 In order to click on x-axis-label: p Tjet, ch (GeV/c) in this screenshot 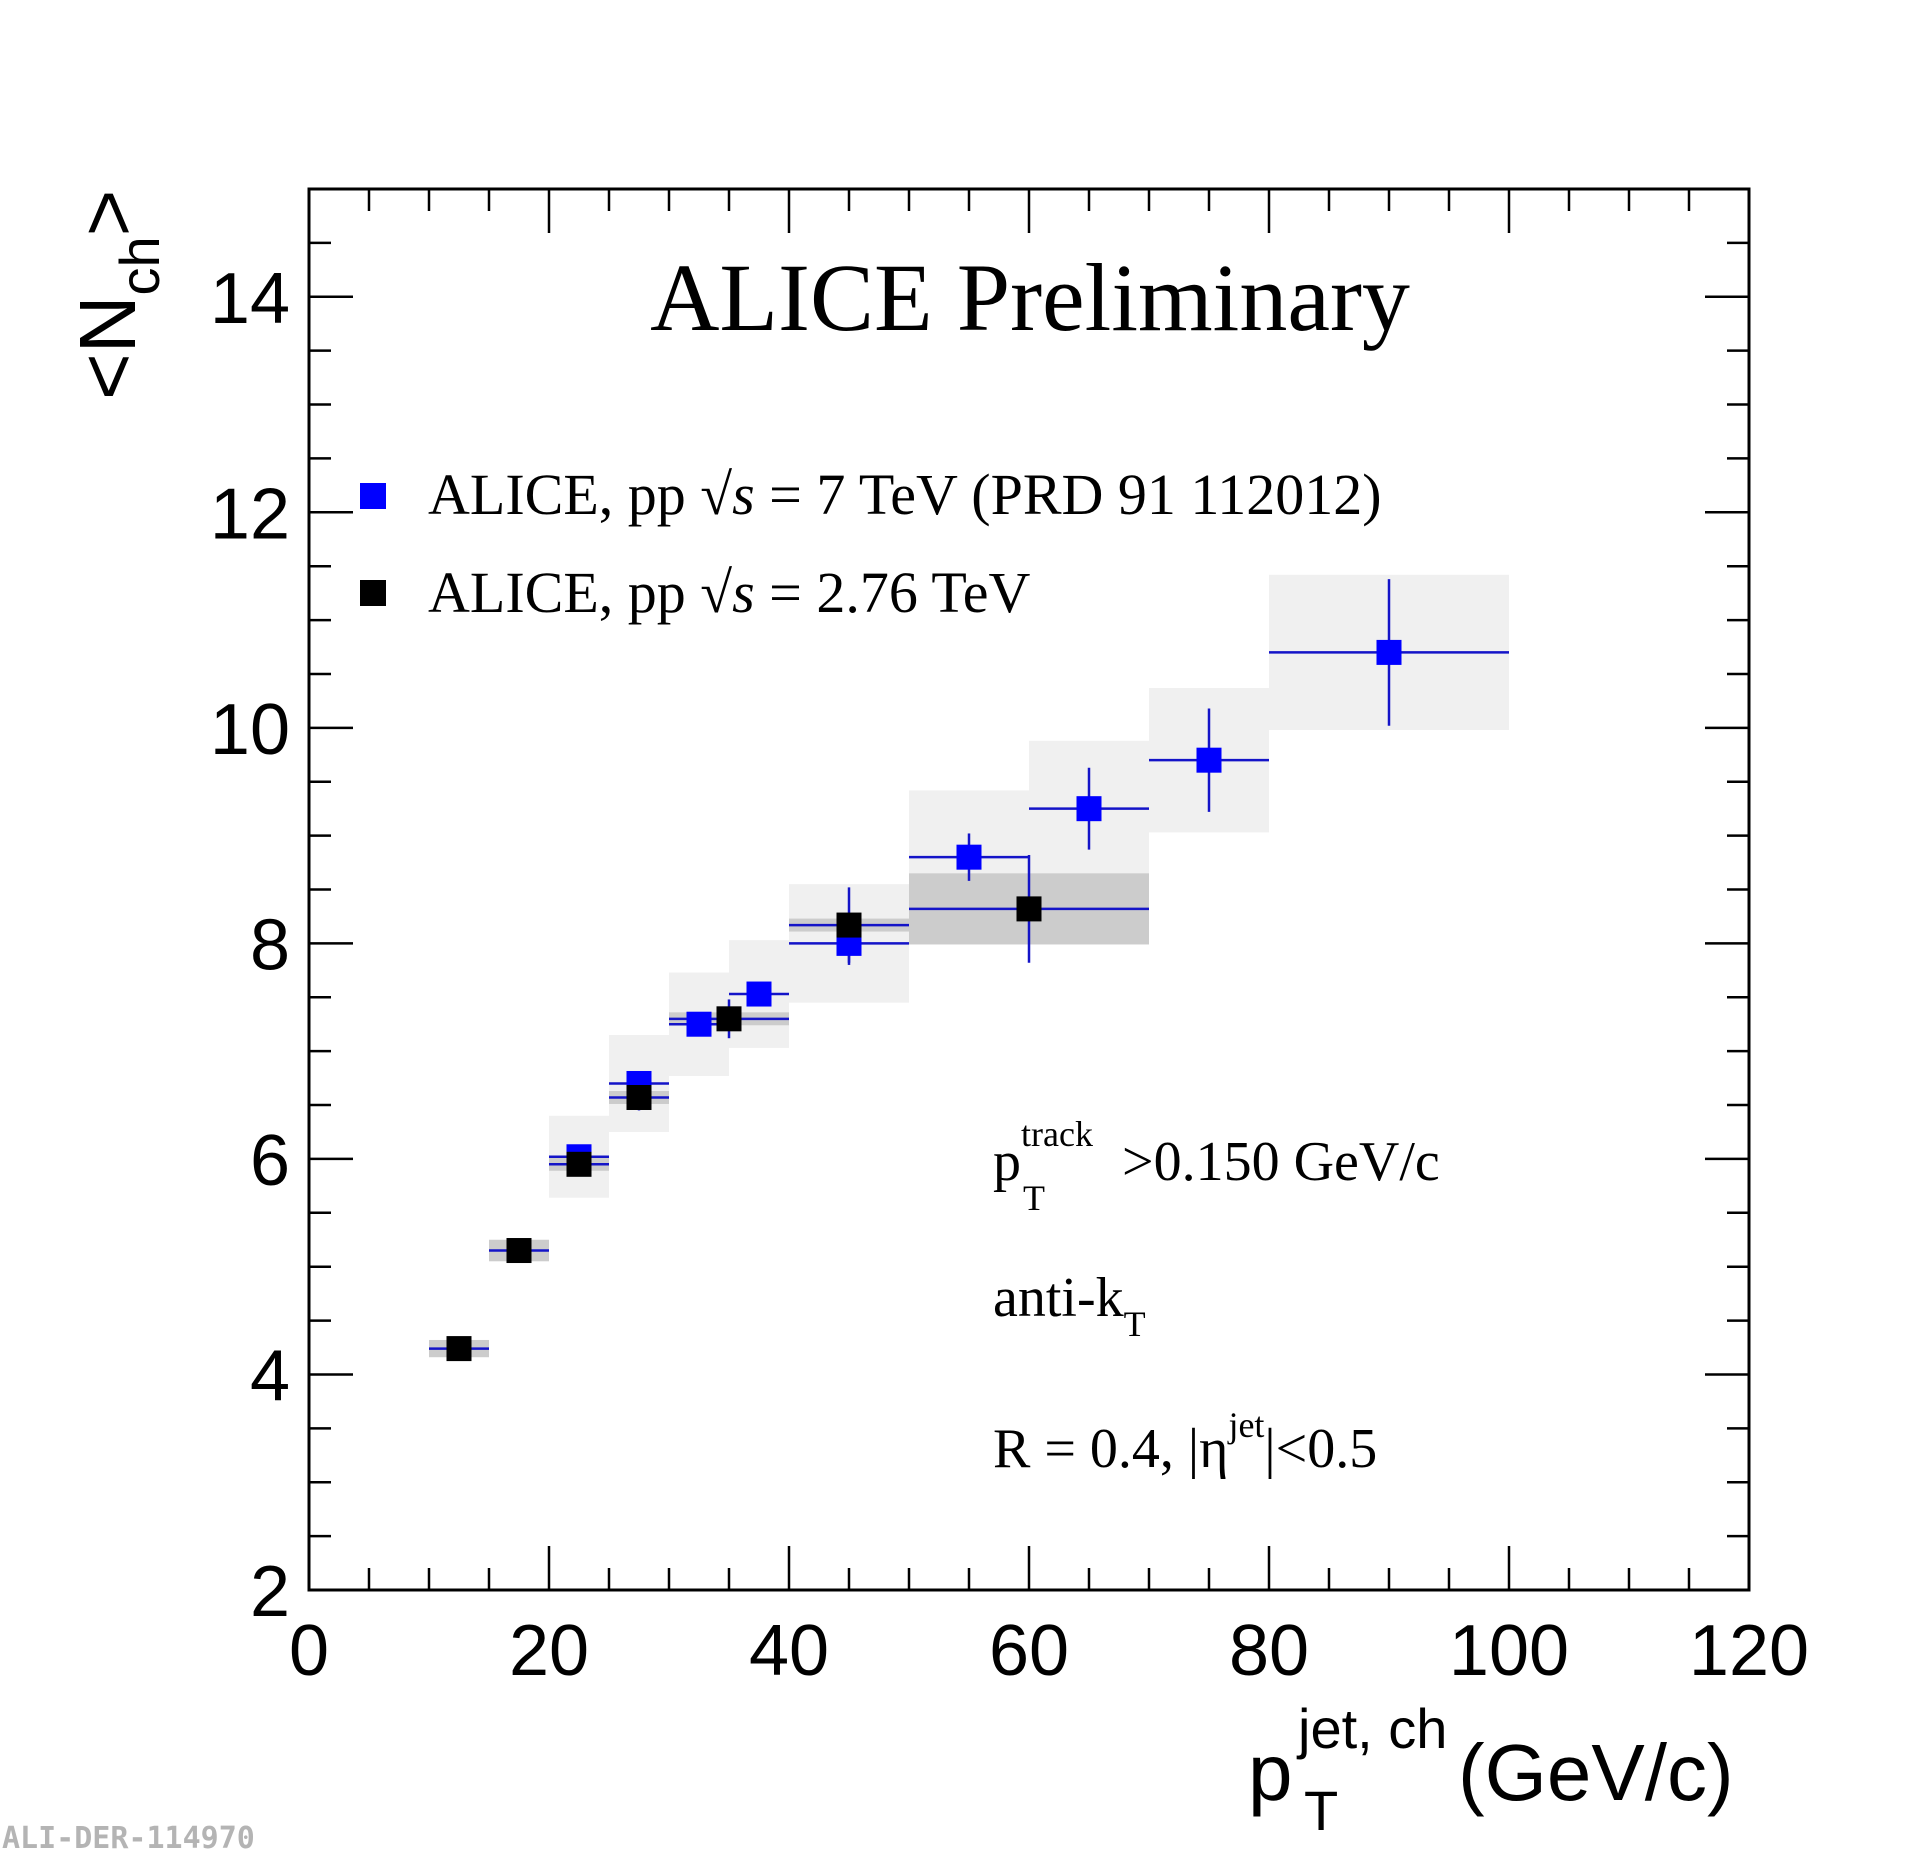, I will do `click(1491, 1769)`.